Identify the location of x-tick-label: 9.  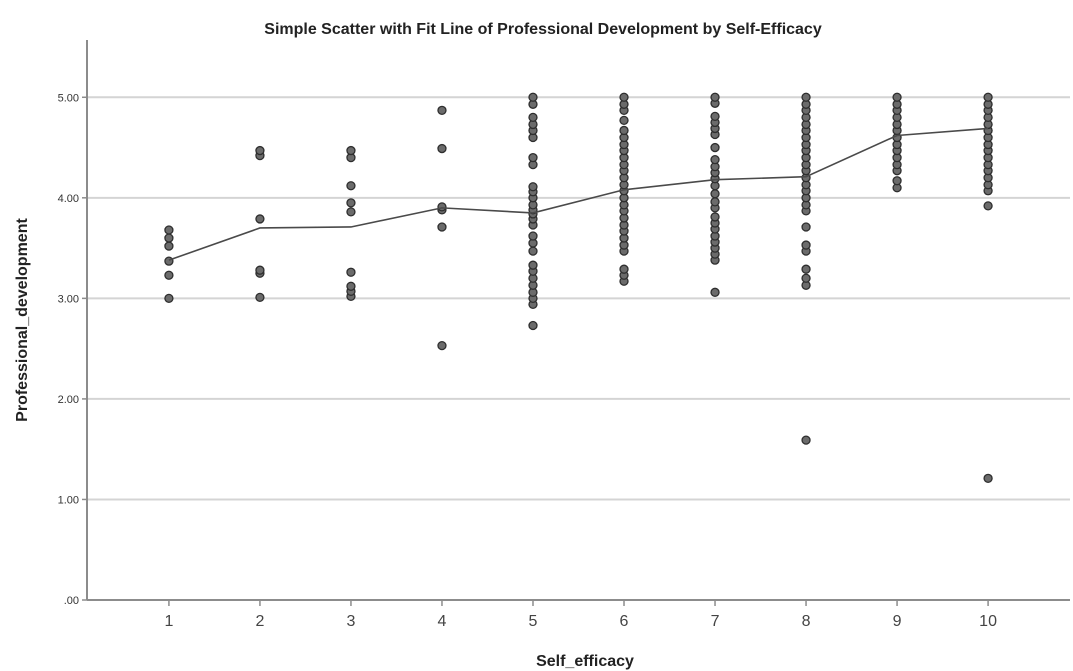
(897, 621).